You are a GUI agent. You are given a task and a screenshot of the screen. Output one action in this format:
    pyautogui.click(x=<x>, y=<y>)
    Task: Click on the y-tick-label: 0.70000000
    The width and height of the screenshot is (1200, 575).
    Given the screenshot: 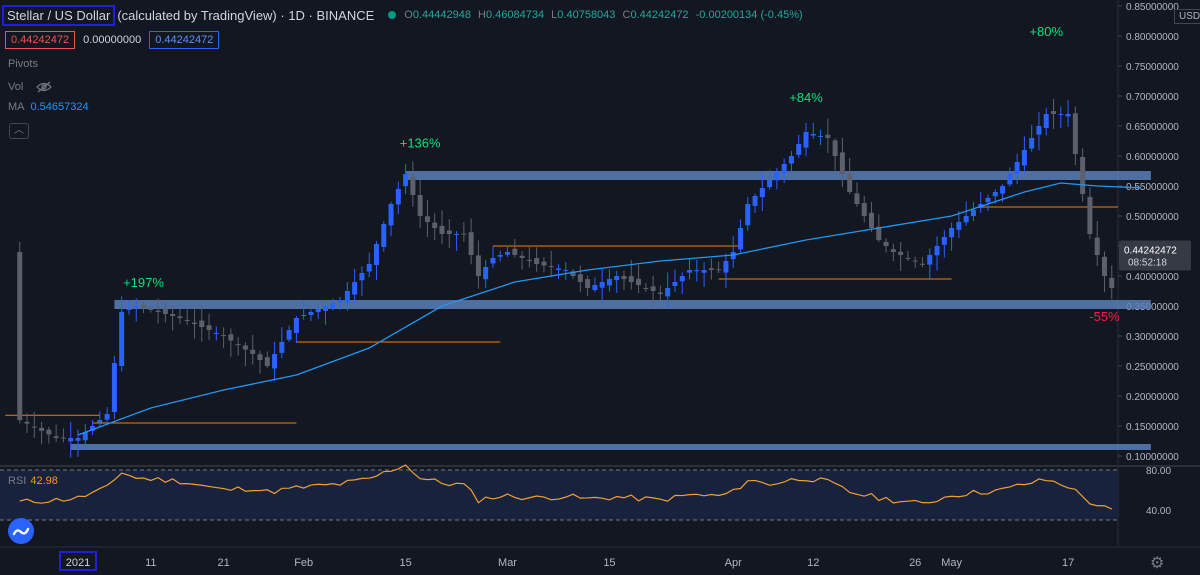 What is the action you would take?
    pyautogui.click(x=1152, y=97)
    